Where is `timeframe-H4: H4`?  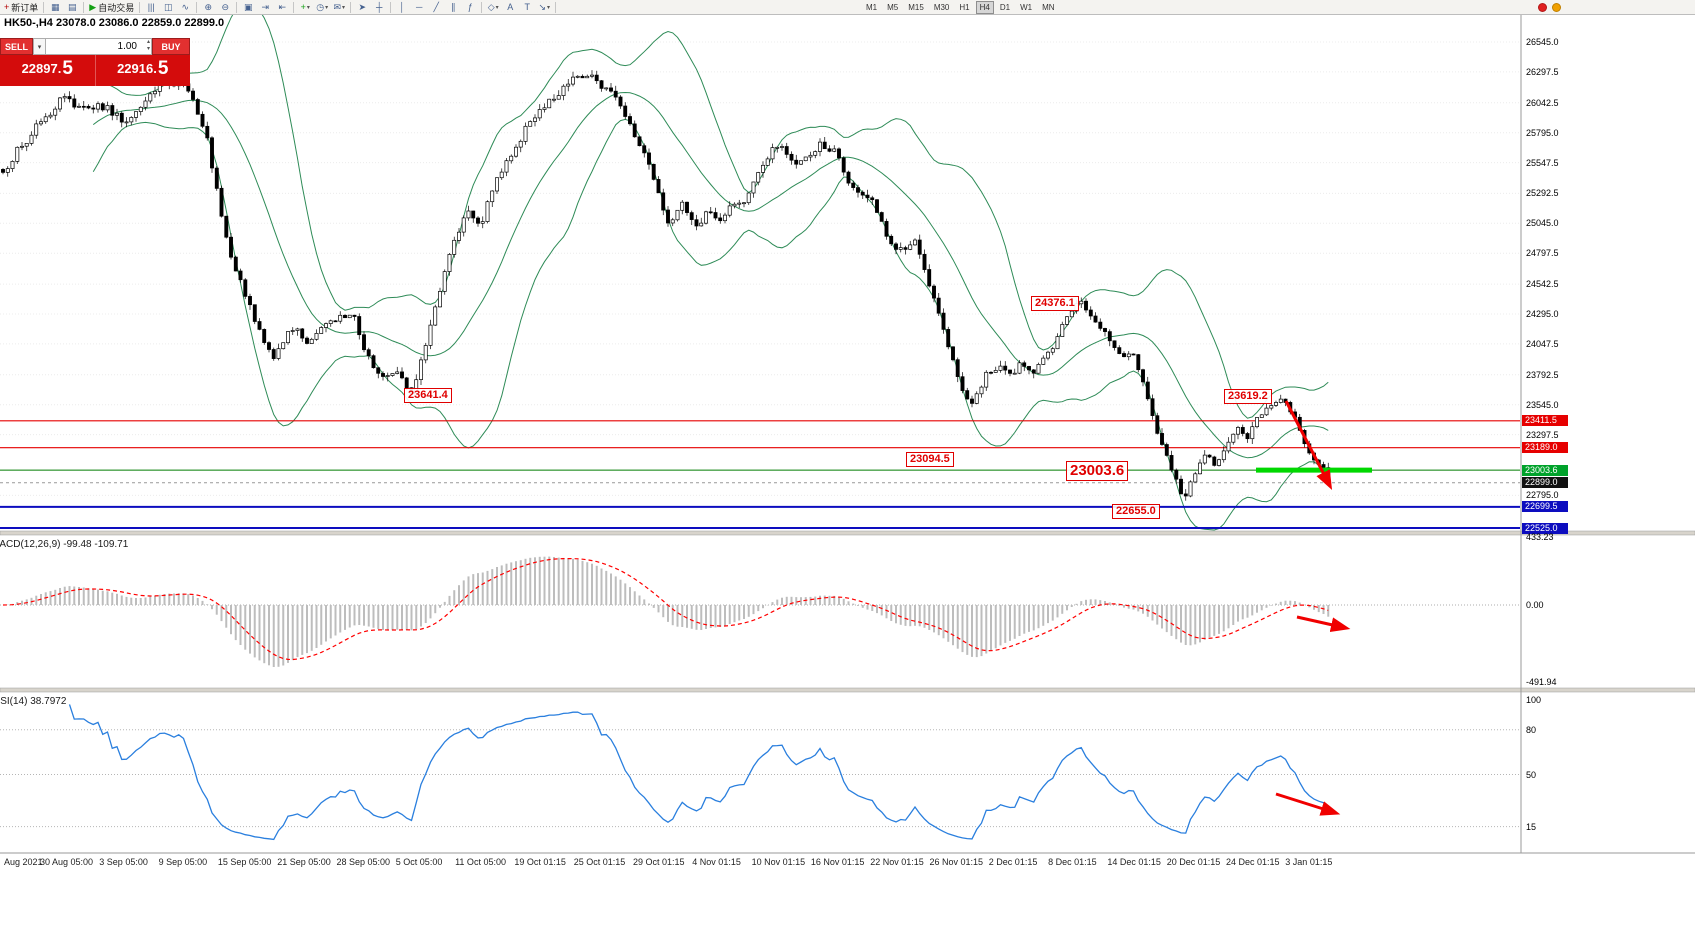
timeframe-H4: H4 is located at coordinates (984, 7).